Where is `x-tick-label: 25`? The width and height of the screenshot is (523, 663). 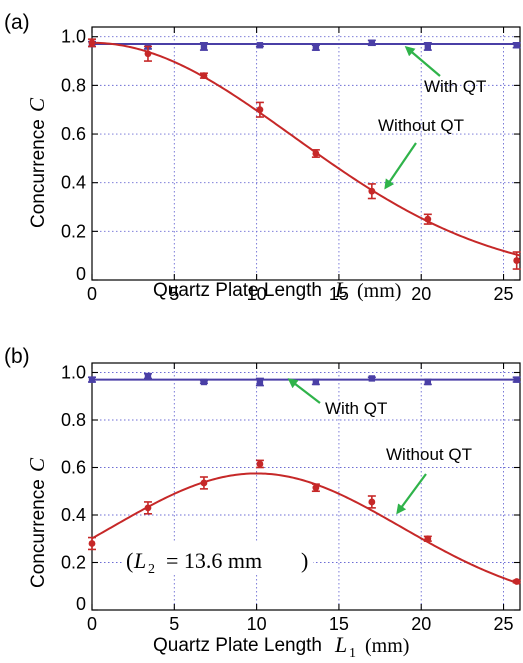 x-tick-label: 25 is located at coordinates (504, 294).